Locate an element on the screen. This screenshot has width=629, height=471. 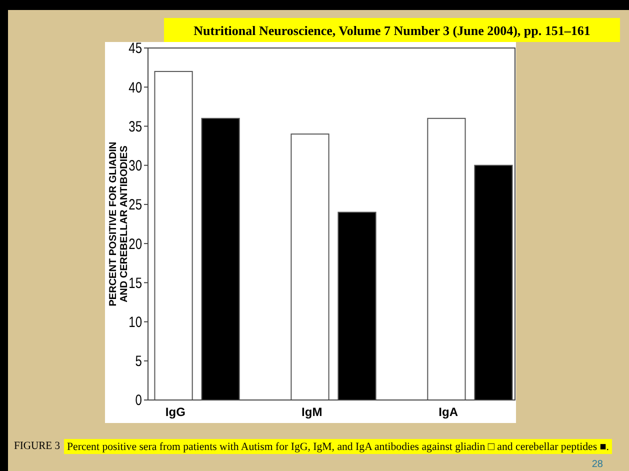
x-tick-label: IgA is located at coordinates (448, 412).